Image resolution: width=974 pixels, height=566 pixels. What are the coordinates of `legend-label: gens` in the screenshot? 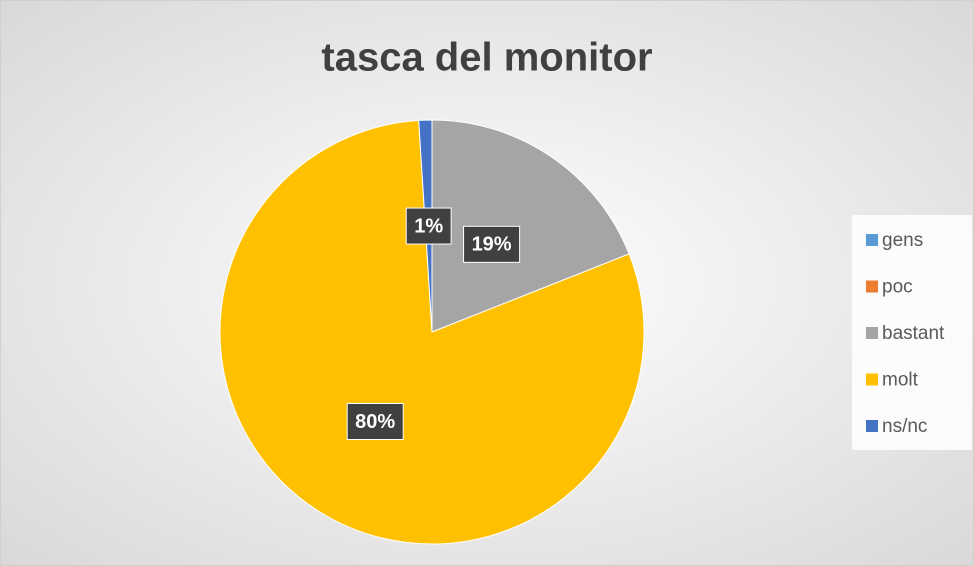 It's located at (902, 240).